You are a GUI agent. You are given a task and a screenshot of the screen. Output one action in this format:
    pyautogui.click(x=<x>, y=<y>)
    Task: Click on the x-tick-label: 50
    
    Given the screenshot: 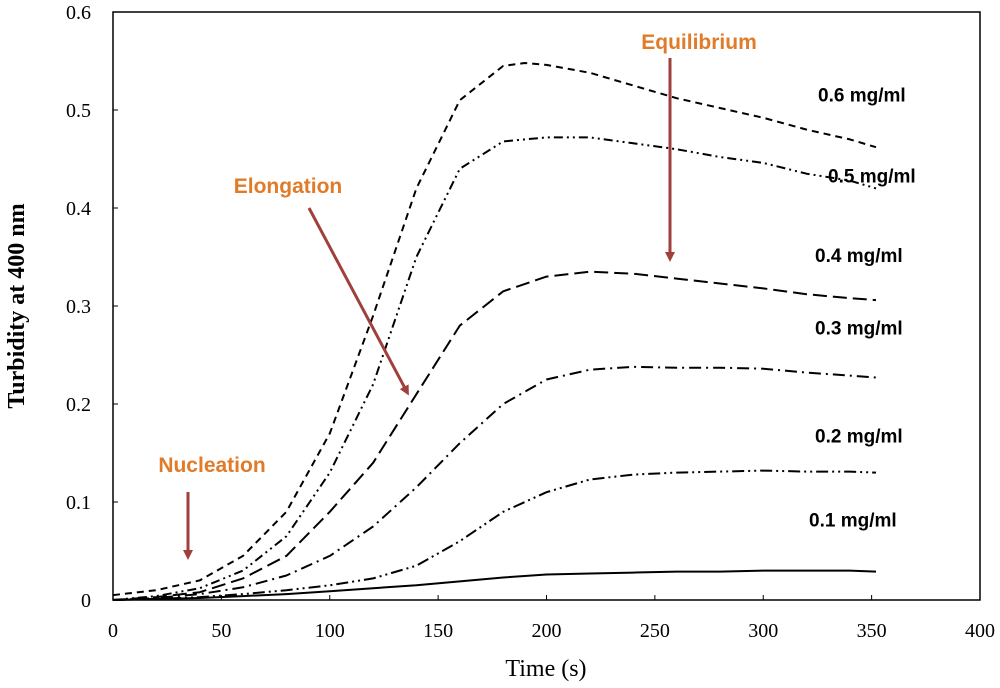 What is the action you would take?
    pyautogui.click(x=221, y=631)
    